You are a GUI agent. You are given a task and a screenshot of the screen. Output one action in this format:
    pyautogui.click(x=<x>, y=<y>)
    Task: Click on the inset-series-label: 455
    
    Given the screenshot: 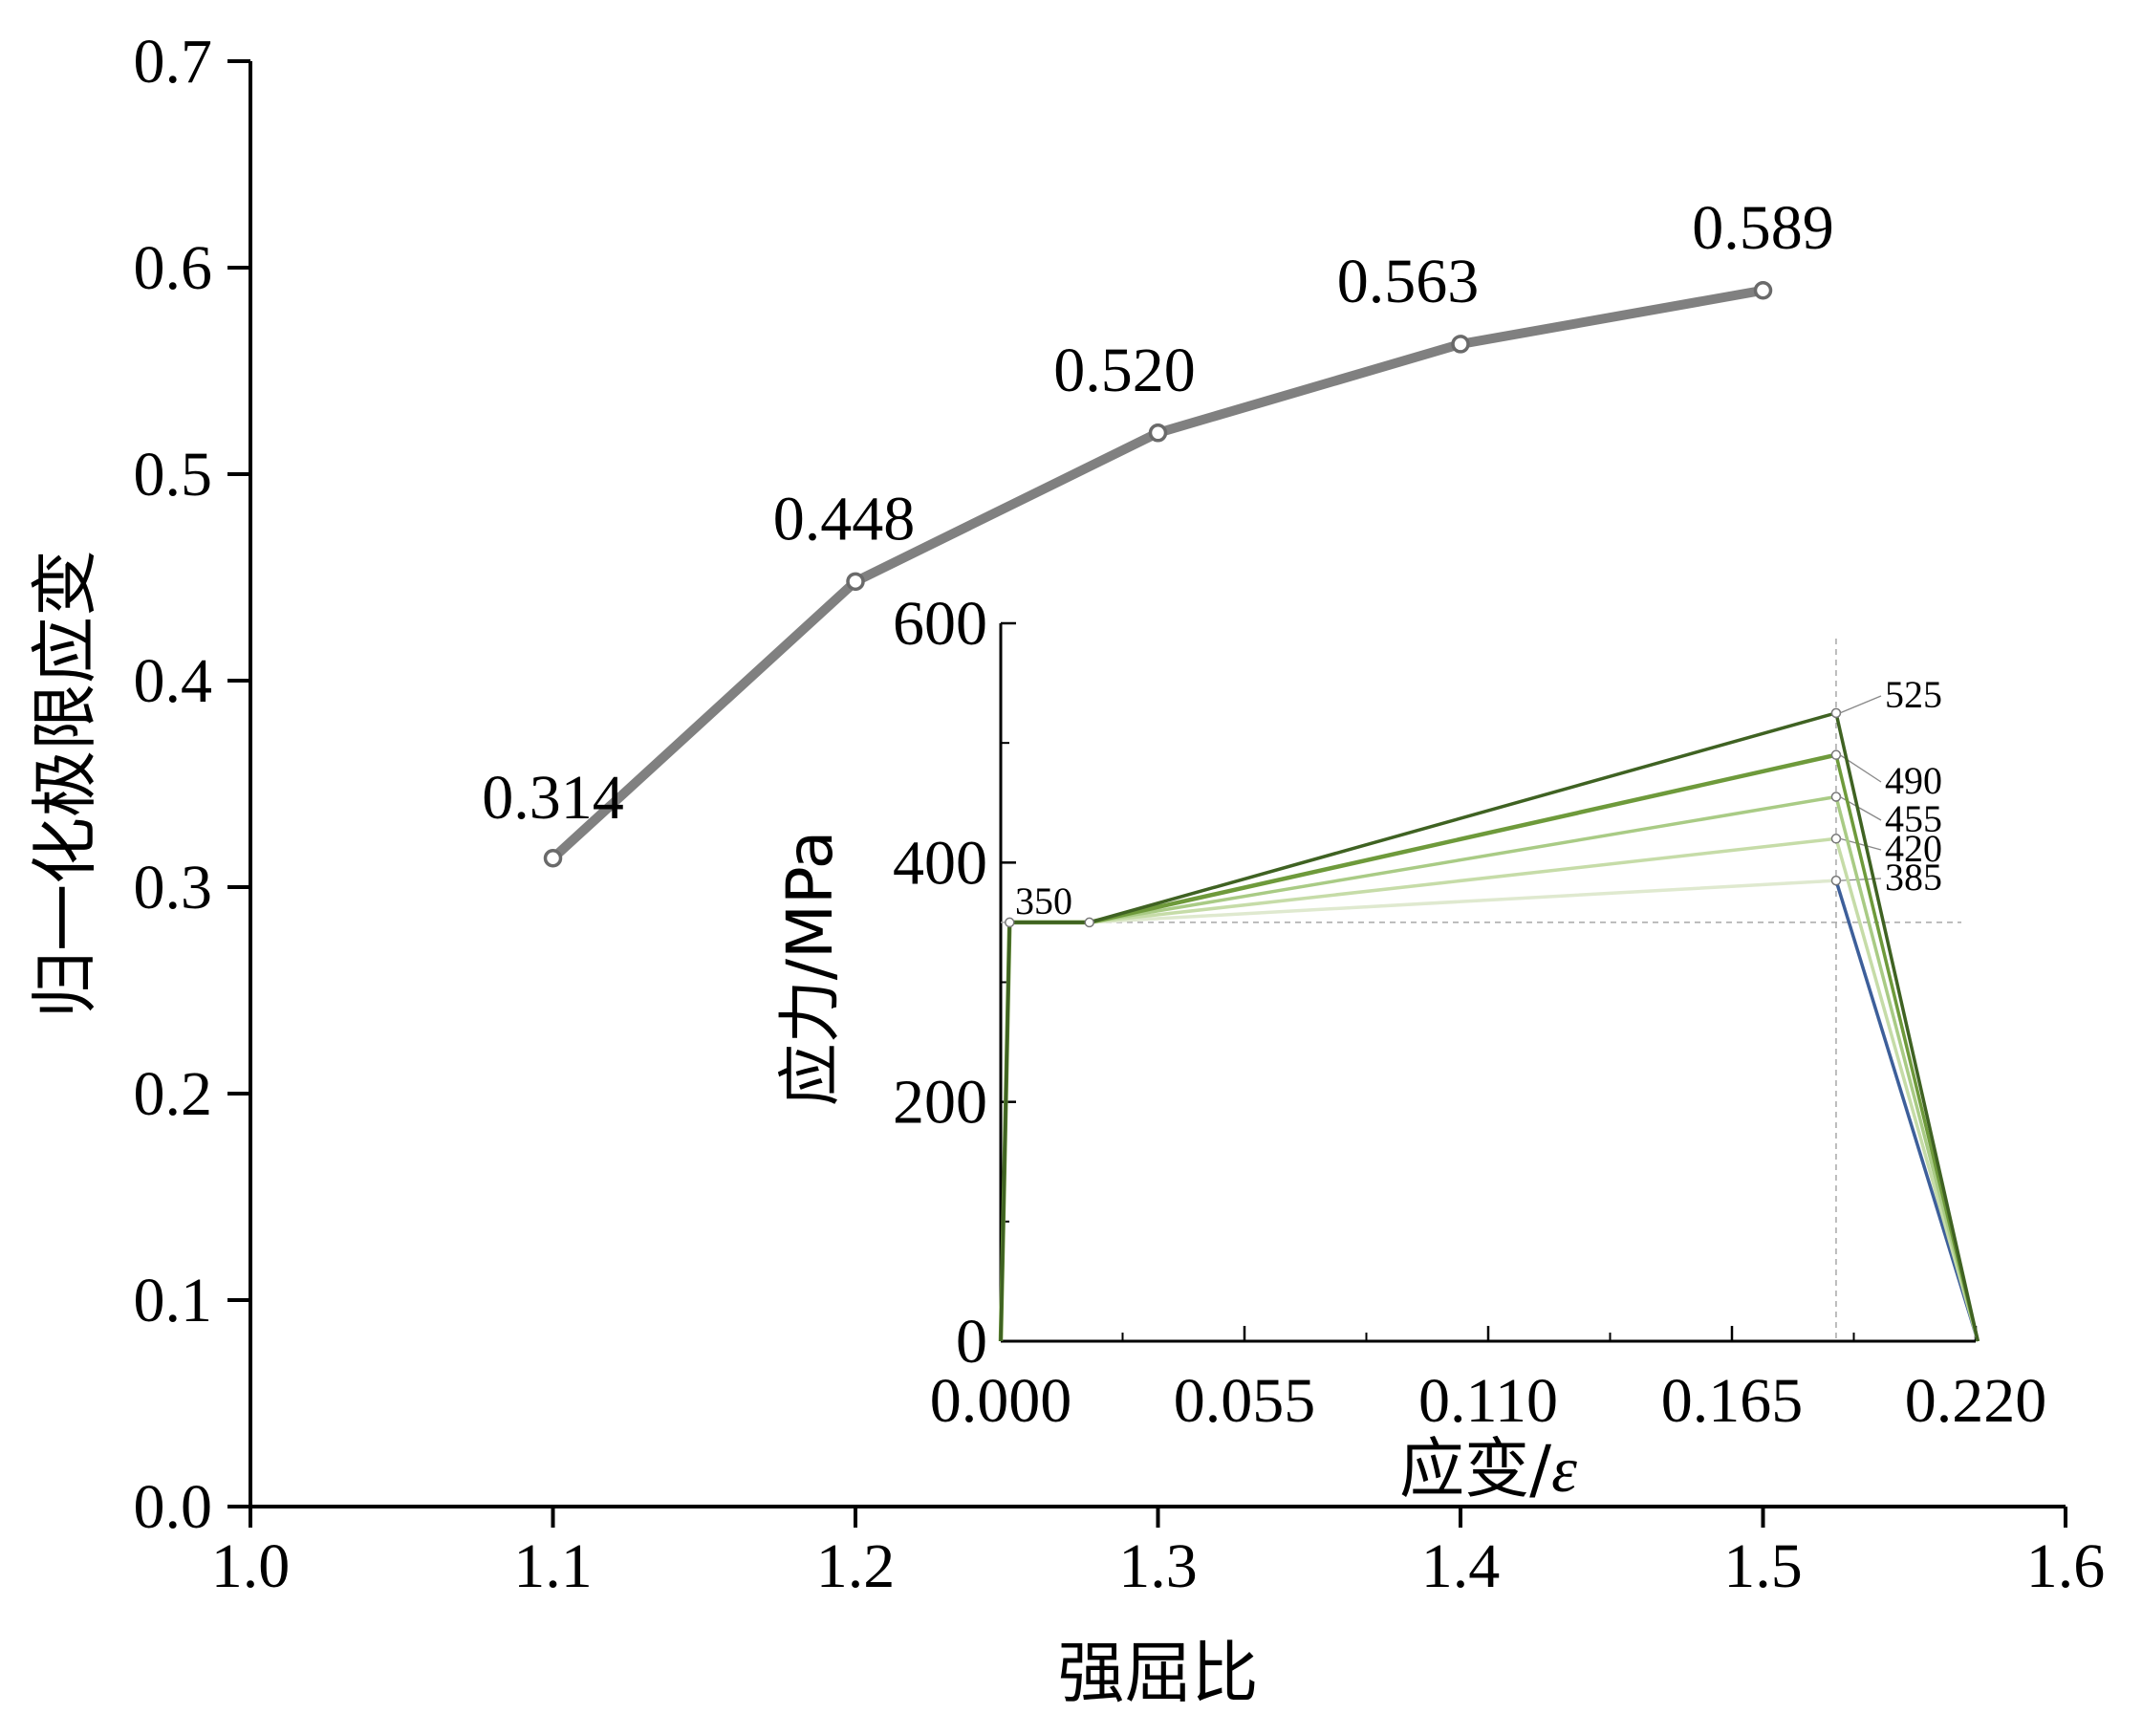 What is the action you would take?
    pyautogui.click(x=1914, y=818)
    